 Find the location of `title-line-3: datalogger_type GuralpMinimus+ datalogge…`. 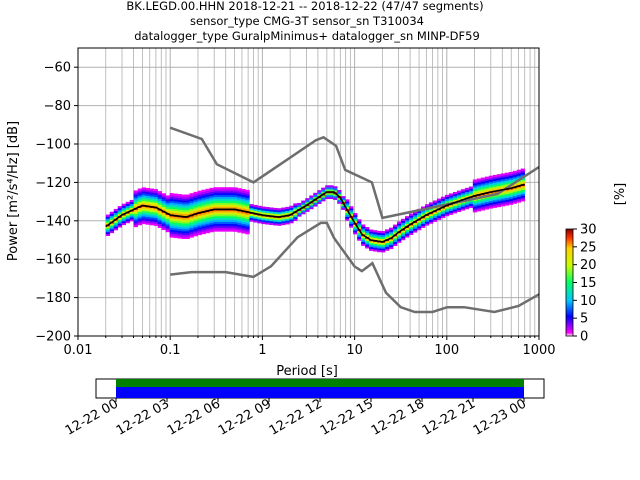

title-line-3: datalogger_type GuralpMinimus+ datalogge… is located at coordinates (307, 36).